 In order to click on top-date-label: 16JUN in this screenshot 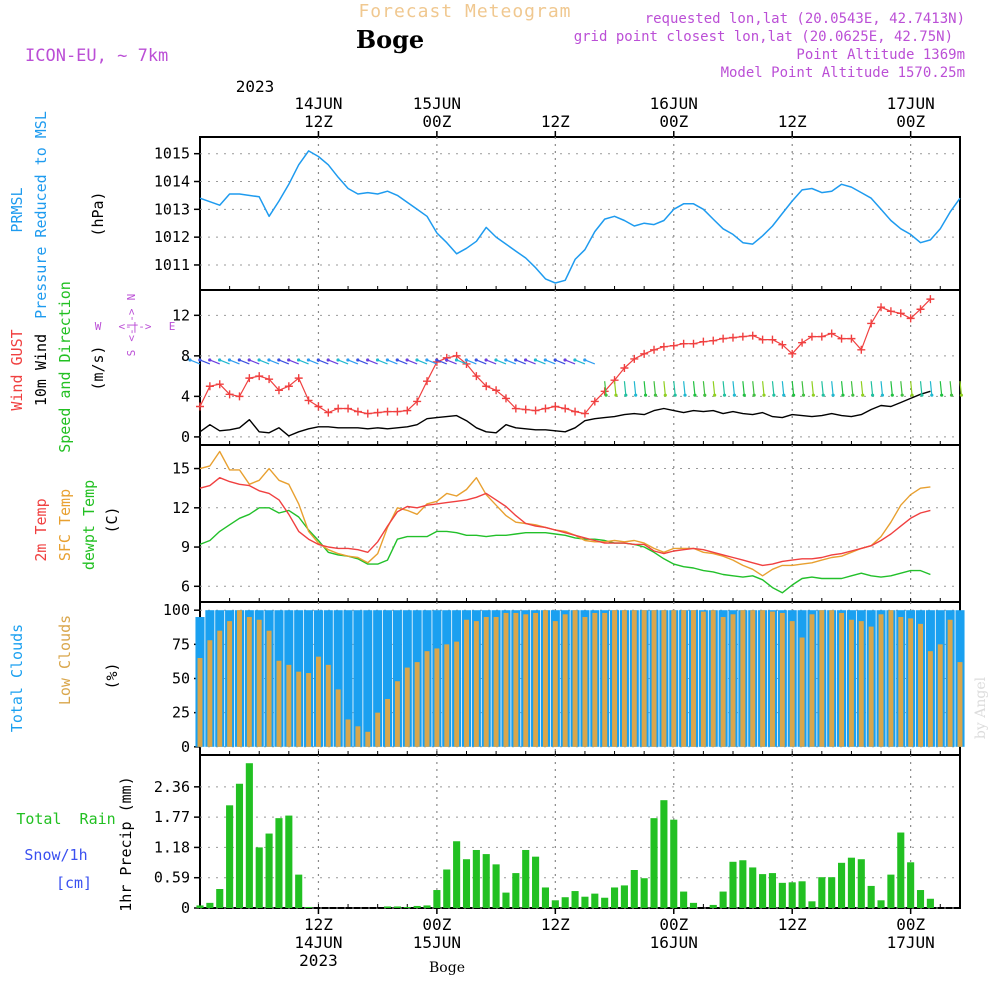, I will do `click(674, 103)`.